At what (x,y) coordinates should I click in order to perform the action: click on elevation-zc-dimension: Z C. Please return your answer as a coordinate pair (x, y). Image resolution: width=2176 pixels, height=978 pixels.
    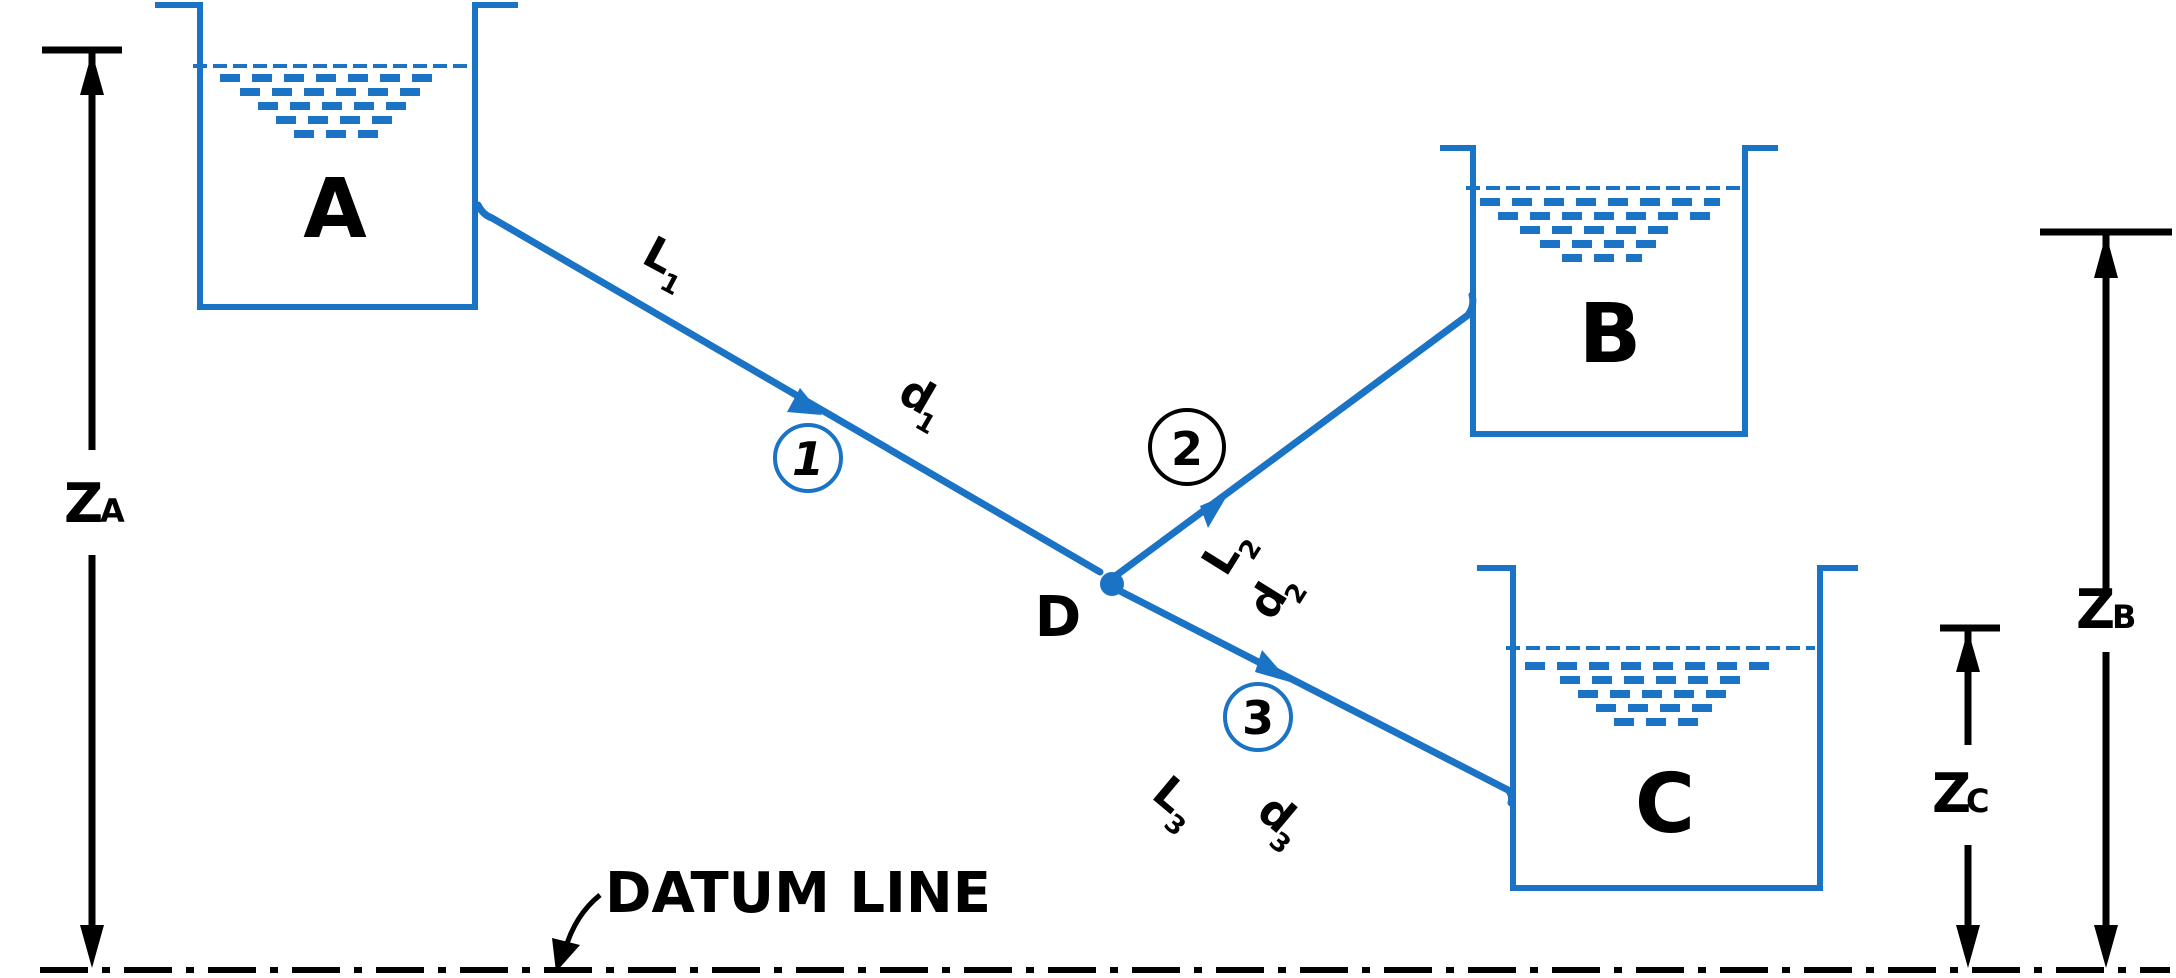
    Looking at the image, I should click on (1966, 796).